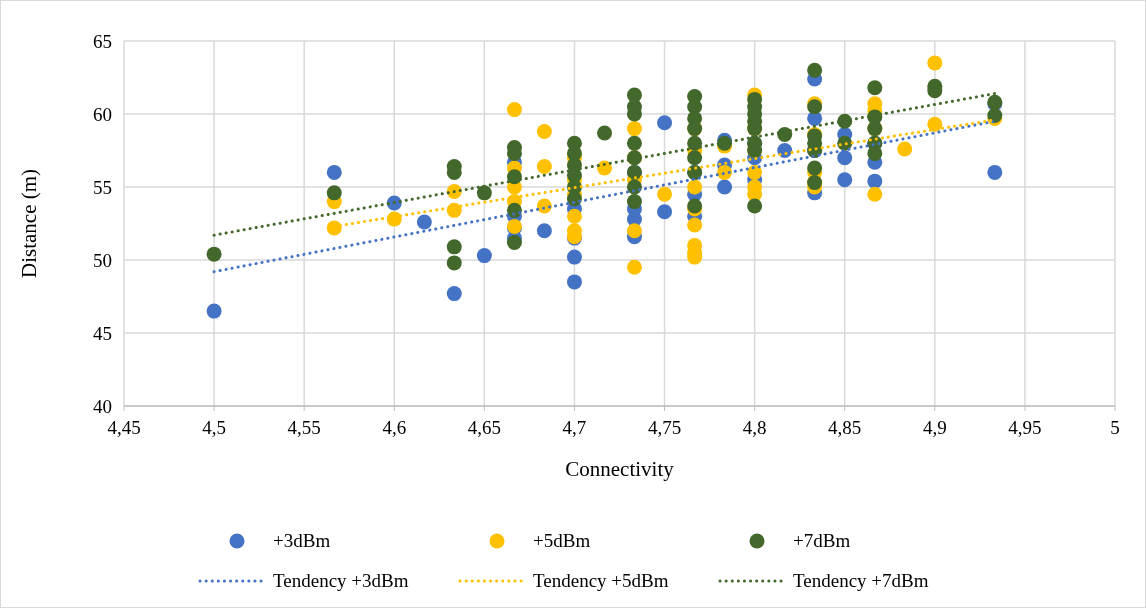 Image resolution: width=1146 pixels, height=608 pixels. Describe the element at coordinates (1115, 427) in the screenshot. I see `x-tick-label: 5` at that location.